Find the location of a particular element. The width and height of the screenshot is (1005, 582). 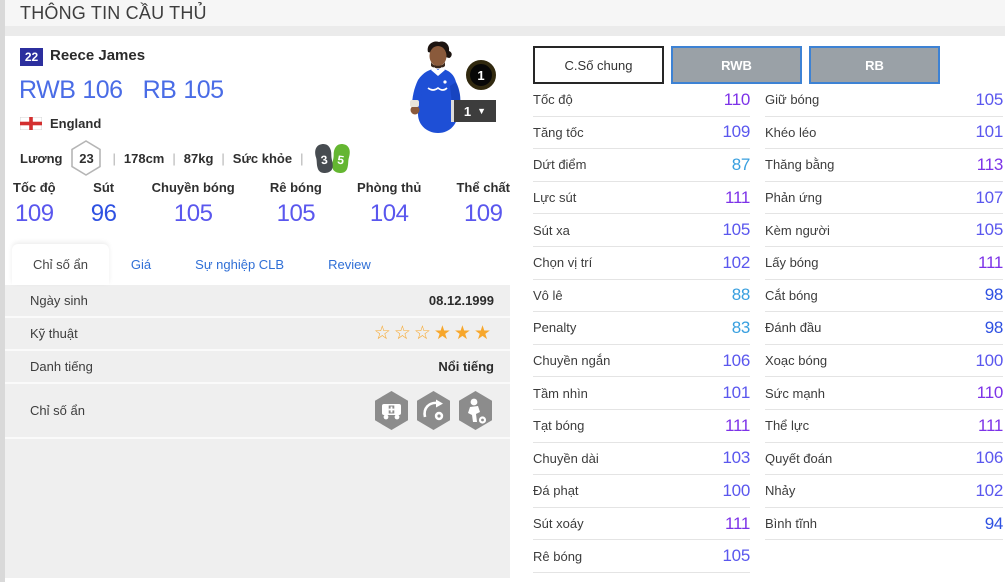

detail-stat-row: Xoạc bóng 100 is located at coordinates (884, 361).